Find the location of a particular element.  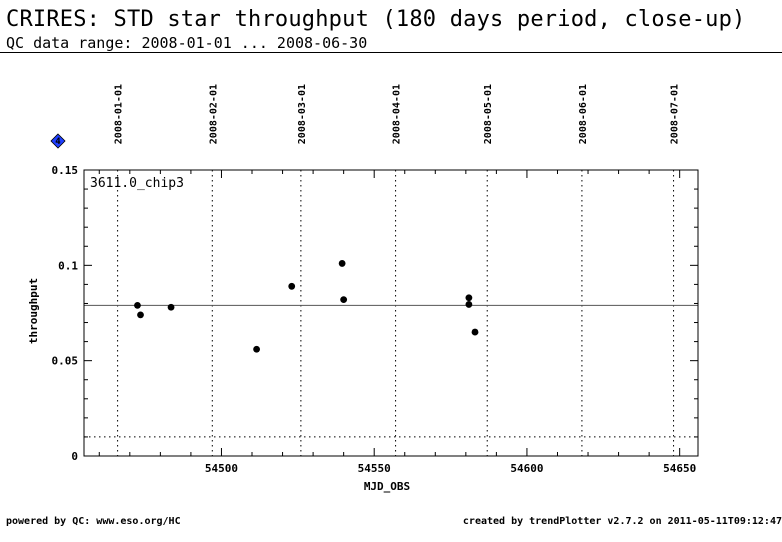

y-tick-label: 0.1 is located at coordinates (68, 265).